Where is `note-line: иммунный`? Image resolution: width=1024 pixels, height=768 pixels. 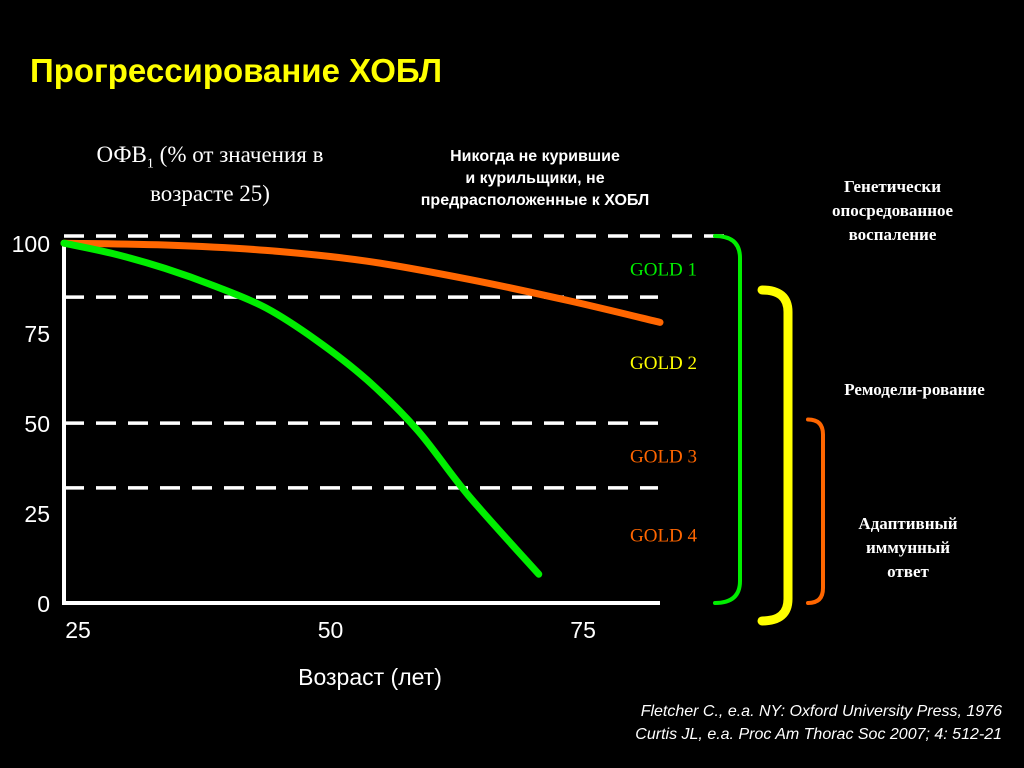
note-line: иммунный is located at coordinates (908, 547).